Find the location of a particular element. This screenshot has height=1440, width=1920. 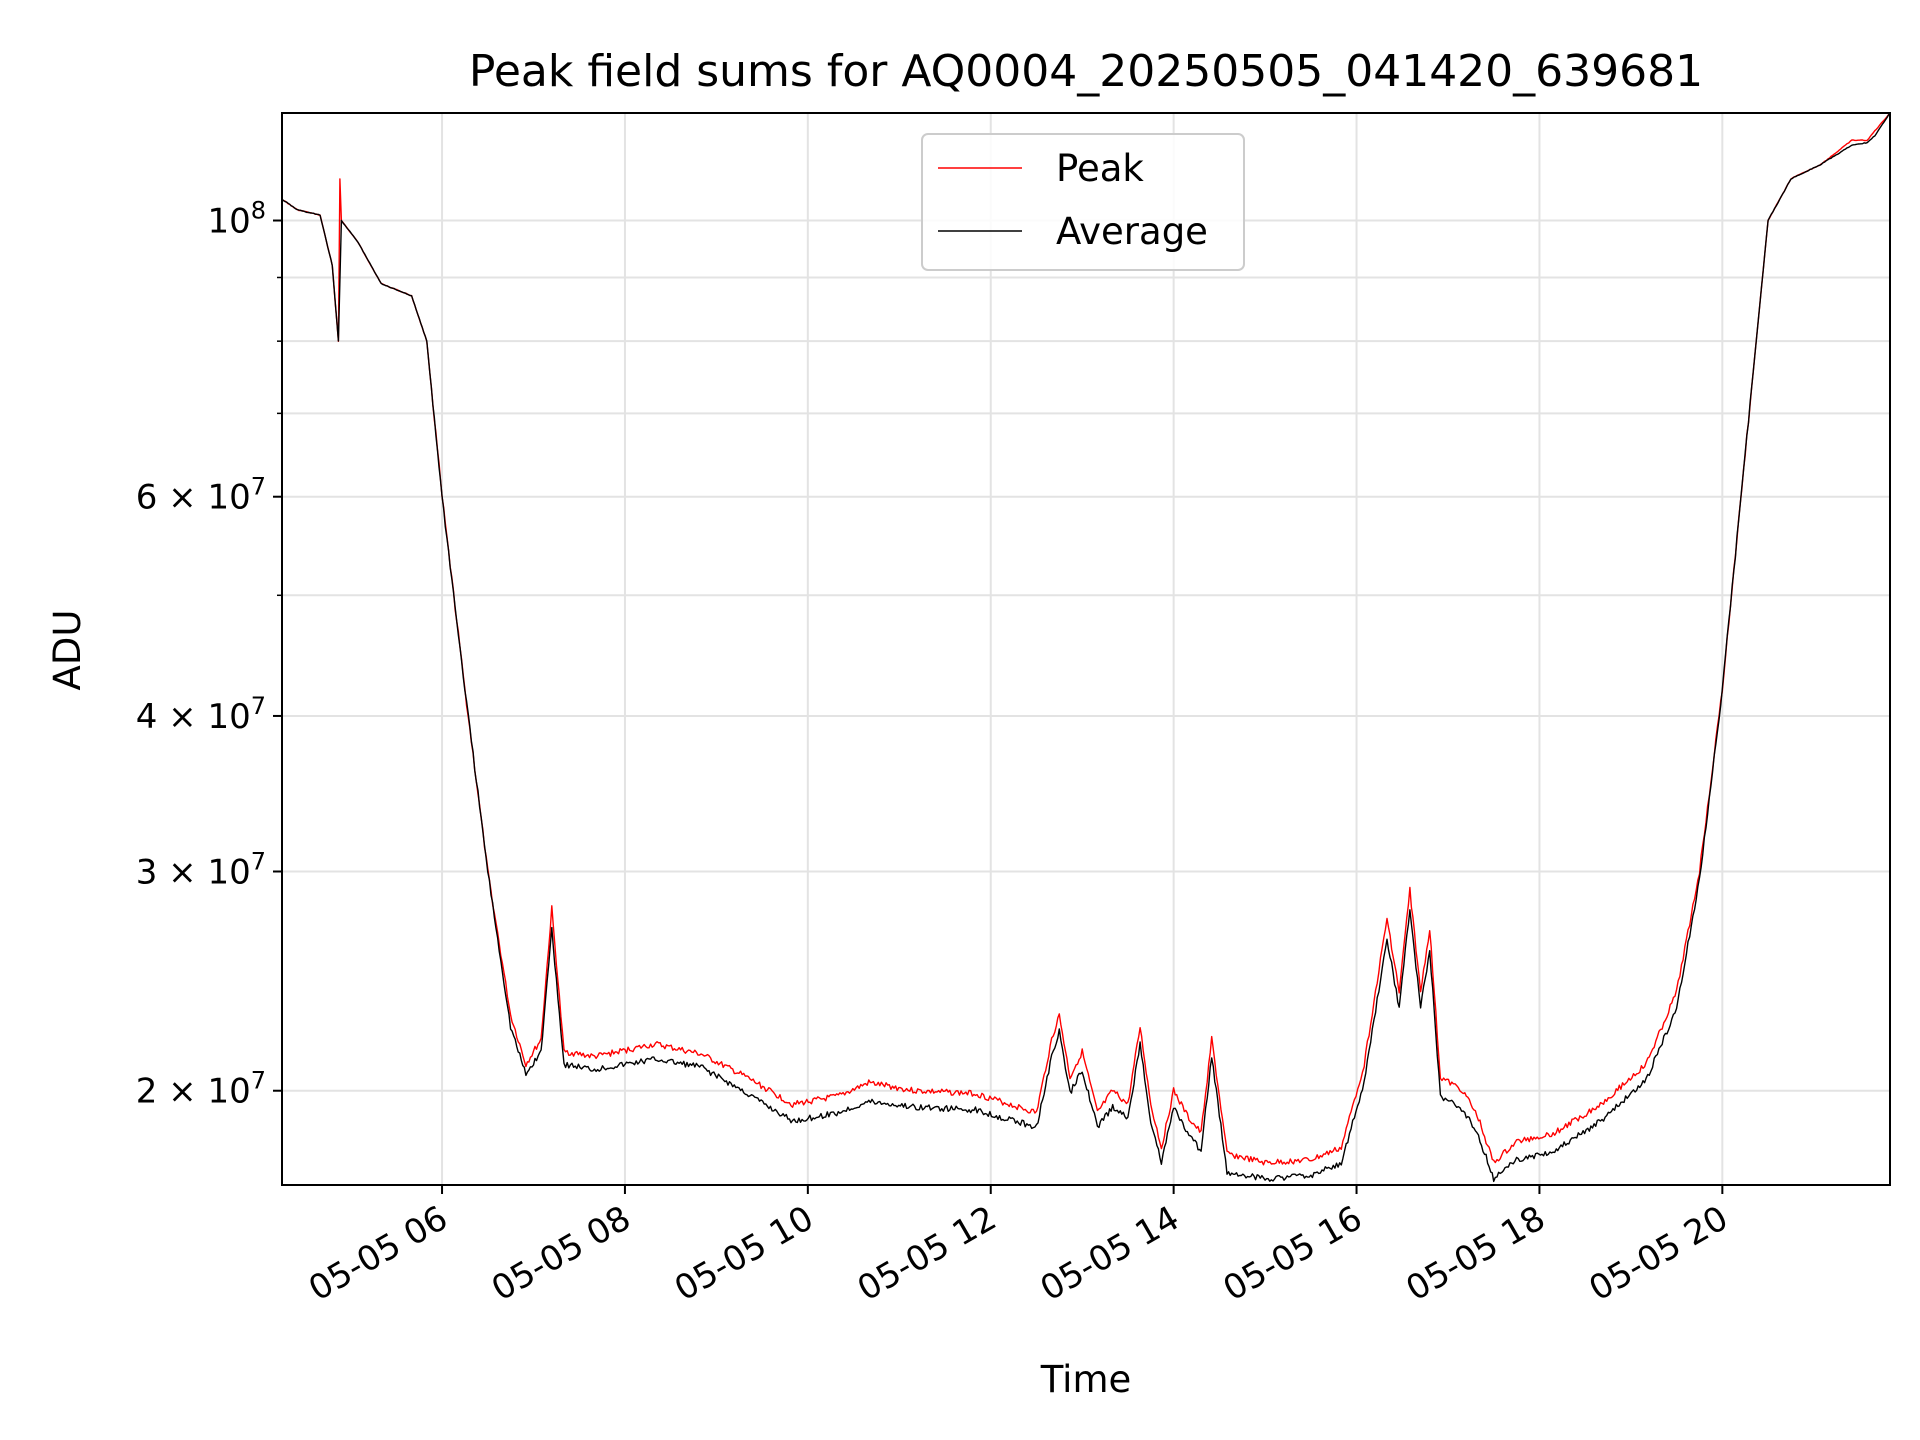

legend-label-average: Average is located at coordinates (1132, 231).